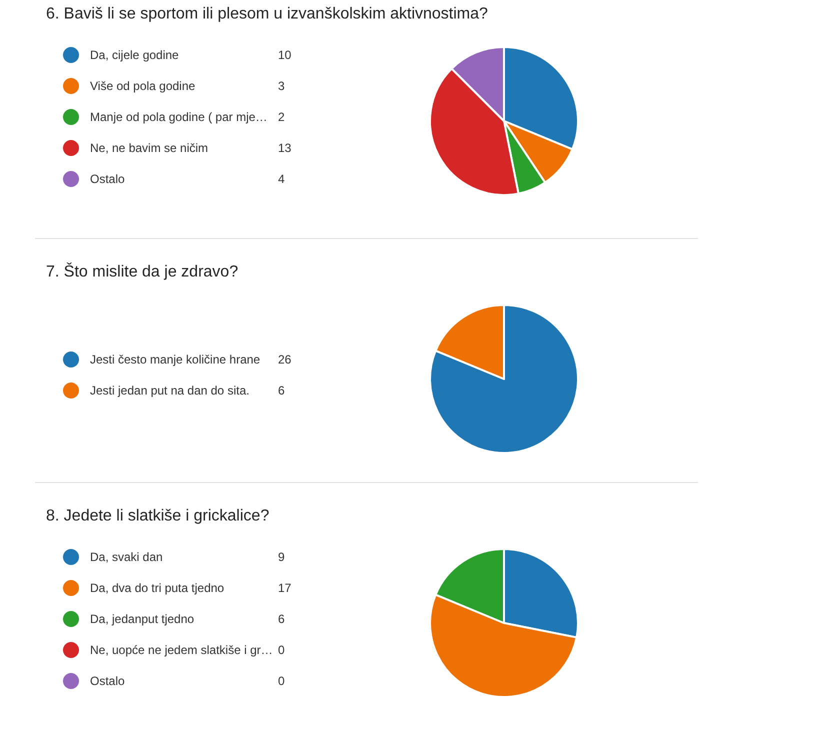 This screenshot has width=825, height=734. What do you see at coordinates (175, 359) in the screenshot?
I see `legend-label: Jesti često manje količine hrane` at bounding box center [175, 359].